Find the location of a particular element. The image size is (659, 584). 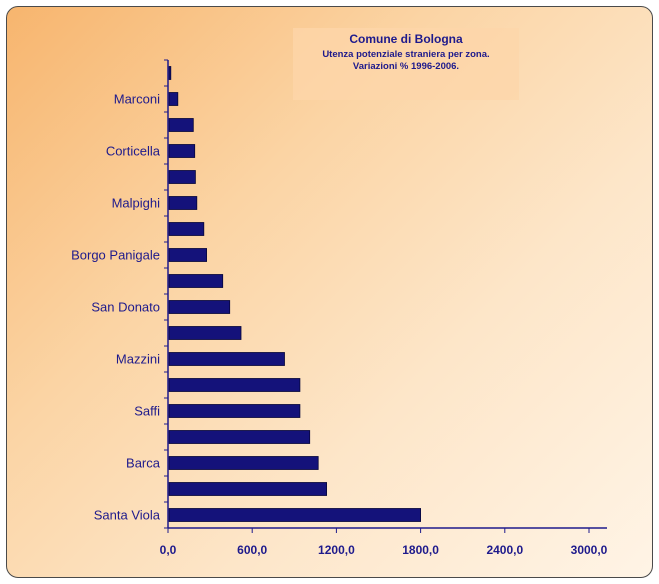

y-tick-label: Corticella is located at coordinates (133, 151).